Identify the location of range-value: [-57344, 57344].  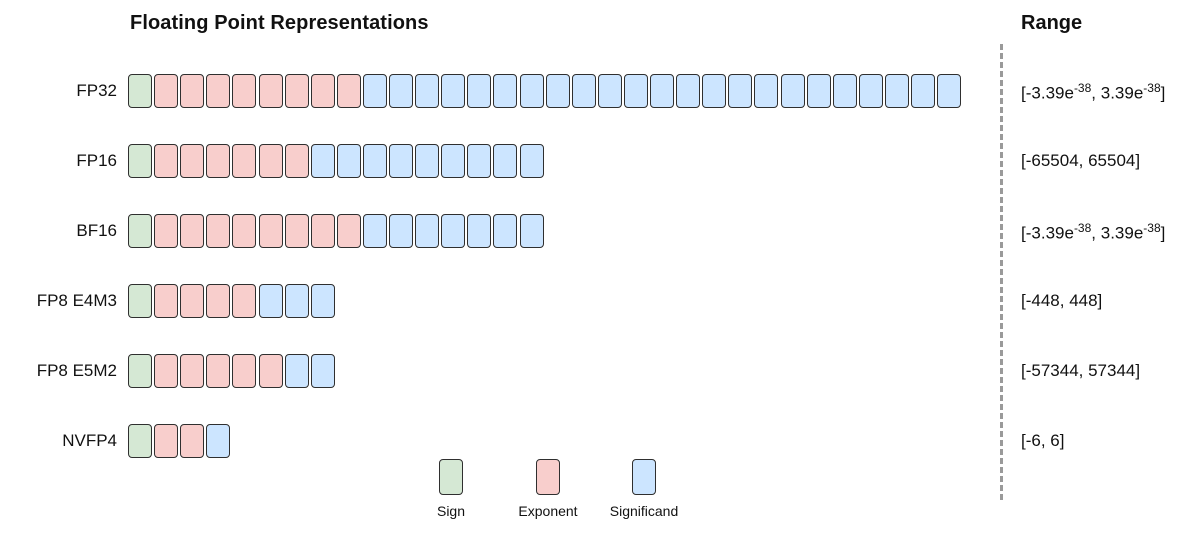
(1081, 370).